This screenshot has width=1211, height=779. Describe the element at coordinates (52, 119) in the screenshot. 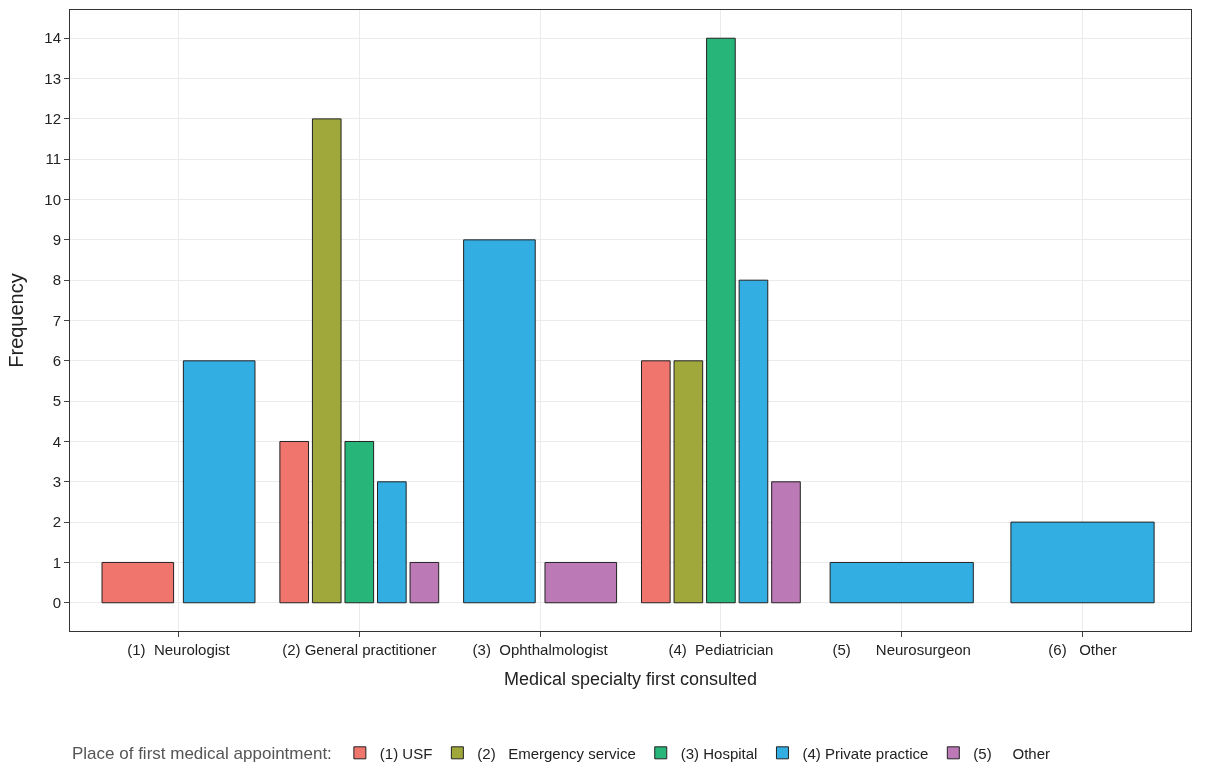

I see `y-tick-label: 12` at that location.